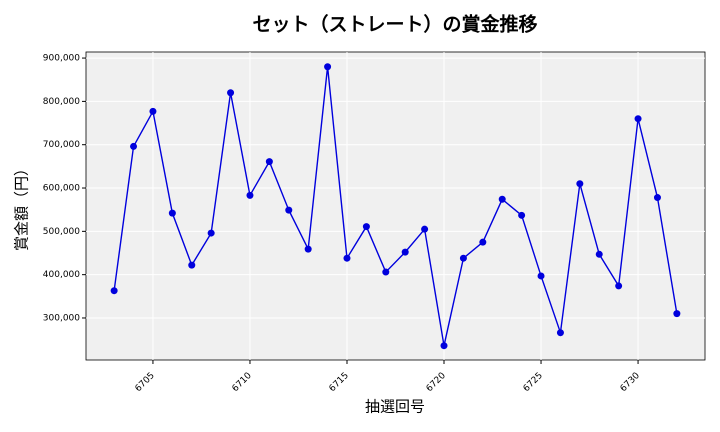 Image resolution: width=720 pixels, height=432 pixels. What do you see at coordinates (394, 24) in the screenshot?
I see `chart-title: セット（ストレート）の賞金推移` at bounding box center [394, 24].